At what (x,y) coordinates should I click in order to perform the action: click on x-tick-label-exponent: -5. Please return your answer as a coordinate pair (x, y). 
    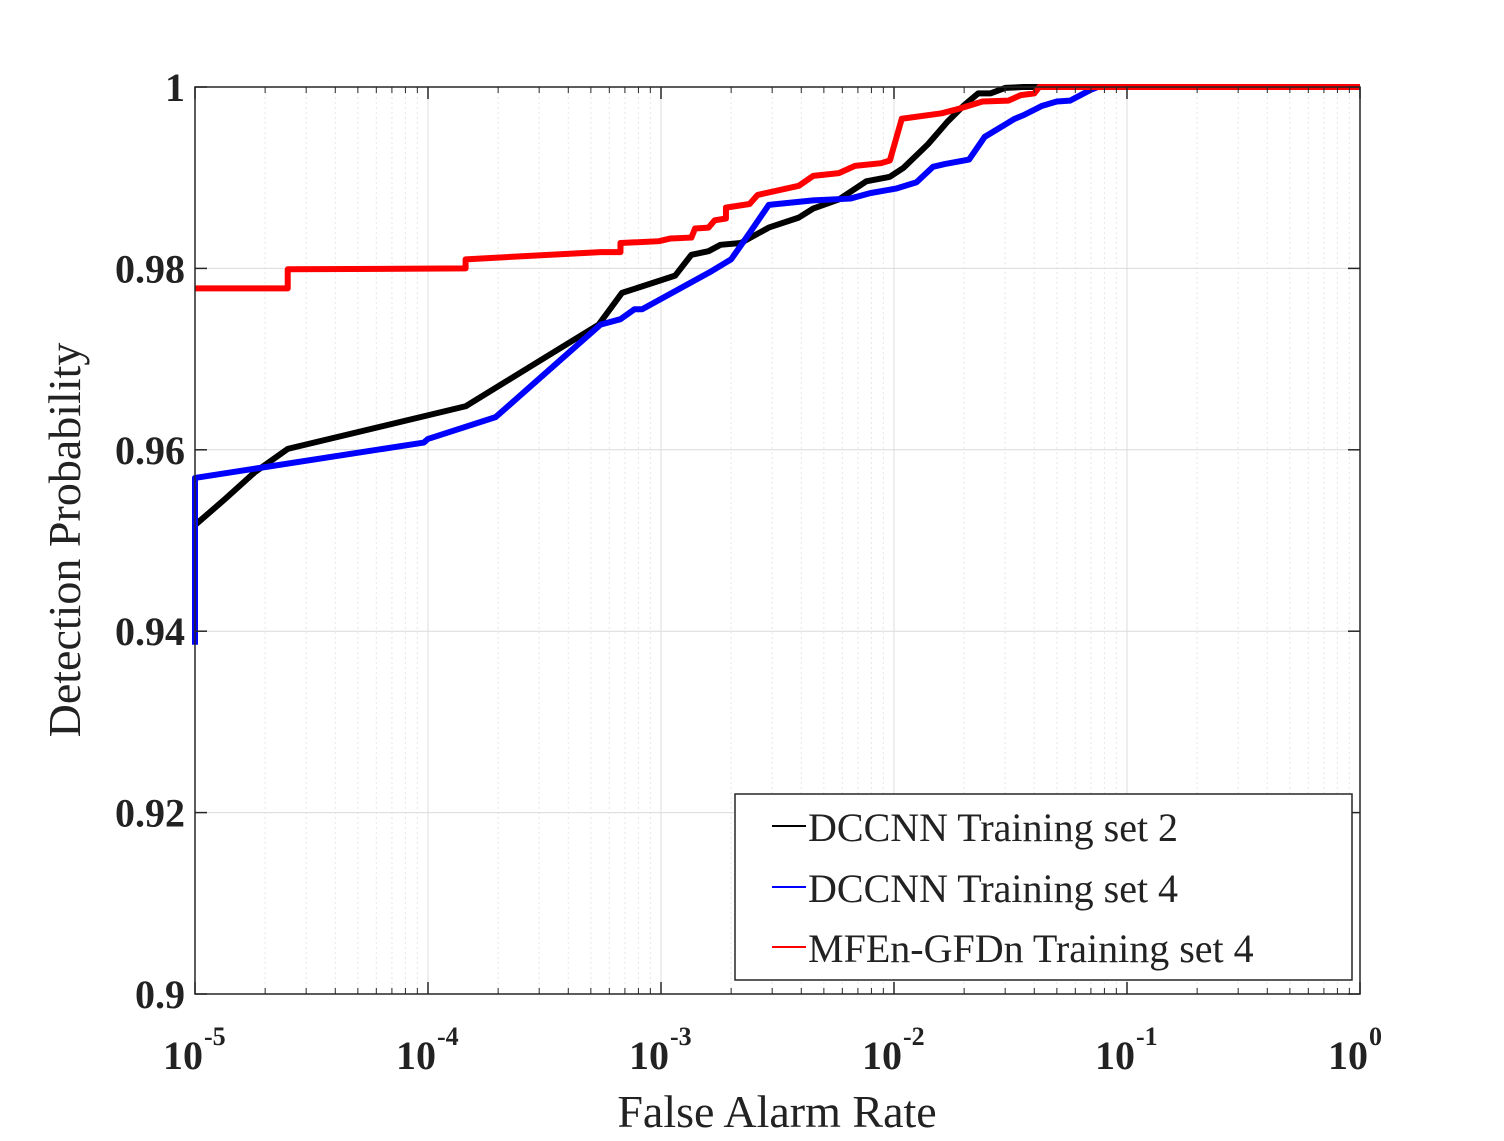
    Looking at the image, I should click on (215, 1036).